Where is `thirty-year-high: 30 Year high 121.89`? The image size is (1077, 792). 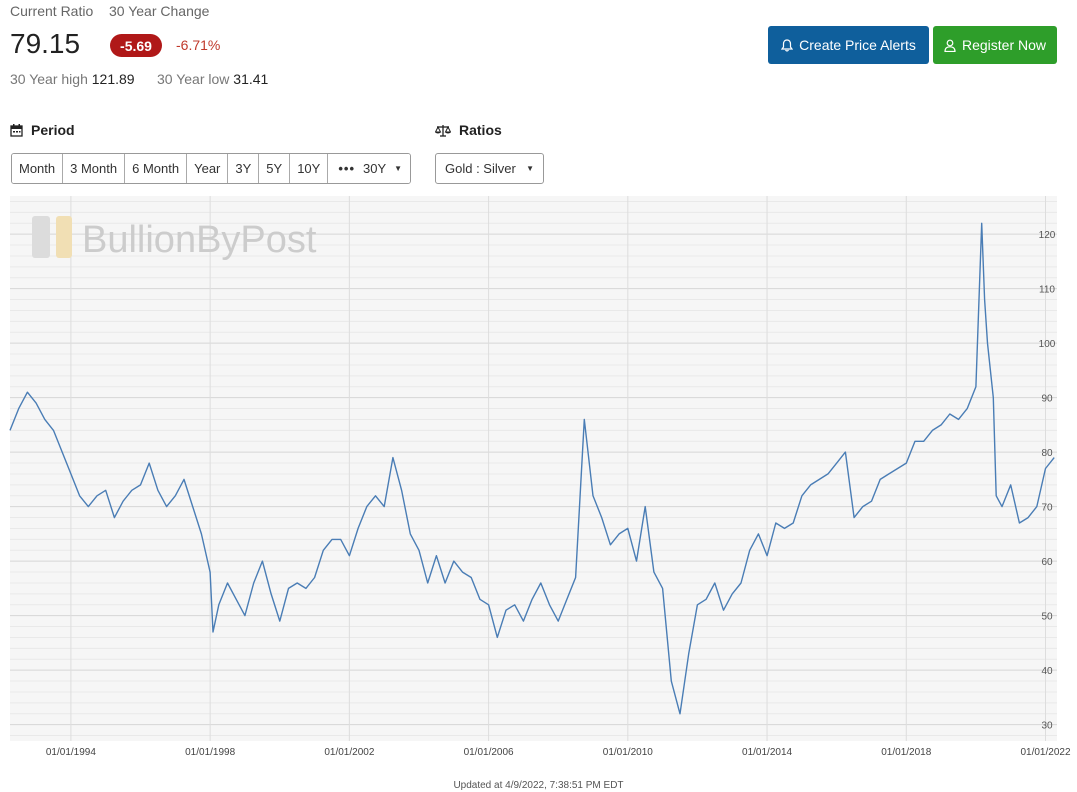
thirty-year-high: 30 Year high 121.89 is located at coordinates (72, 79).